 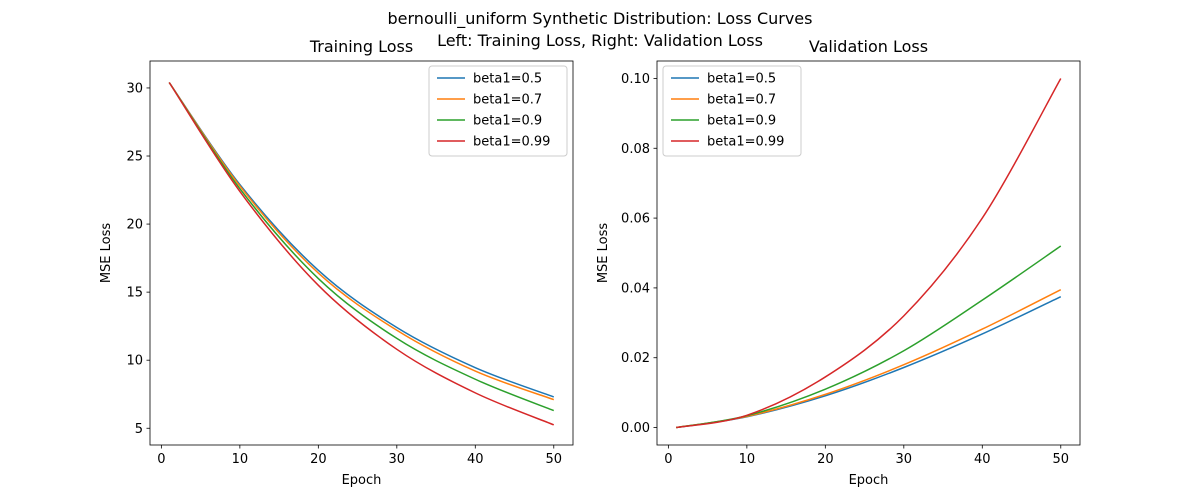 I want to click on validation-xtick-label: 10, so click(x=747, y=459).